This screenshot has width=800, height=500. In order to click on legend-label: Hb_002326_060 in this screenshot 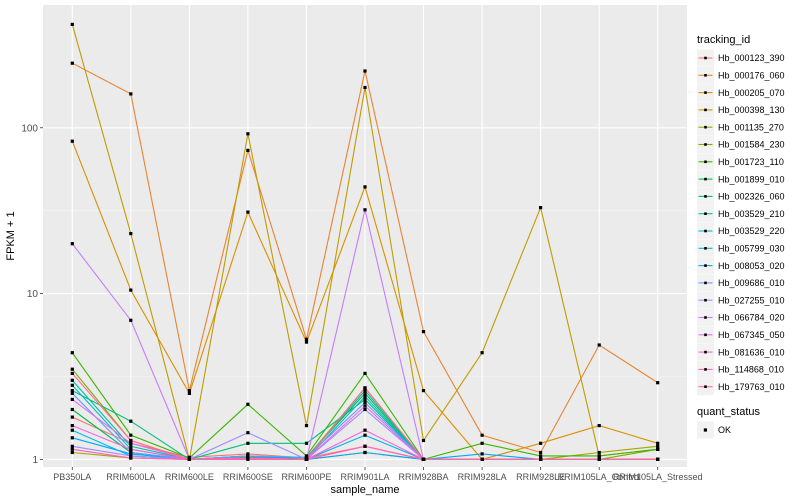, I will do `click(751, 197)`.